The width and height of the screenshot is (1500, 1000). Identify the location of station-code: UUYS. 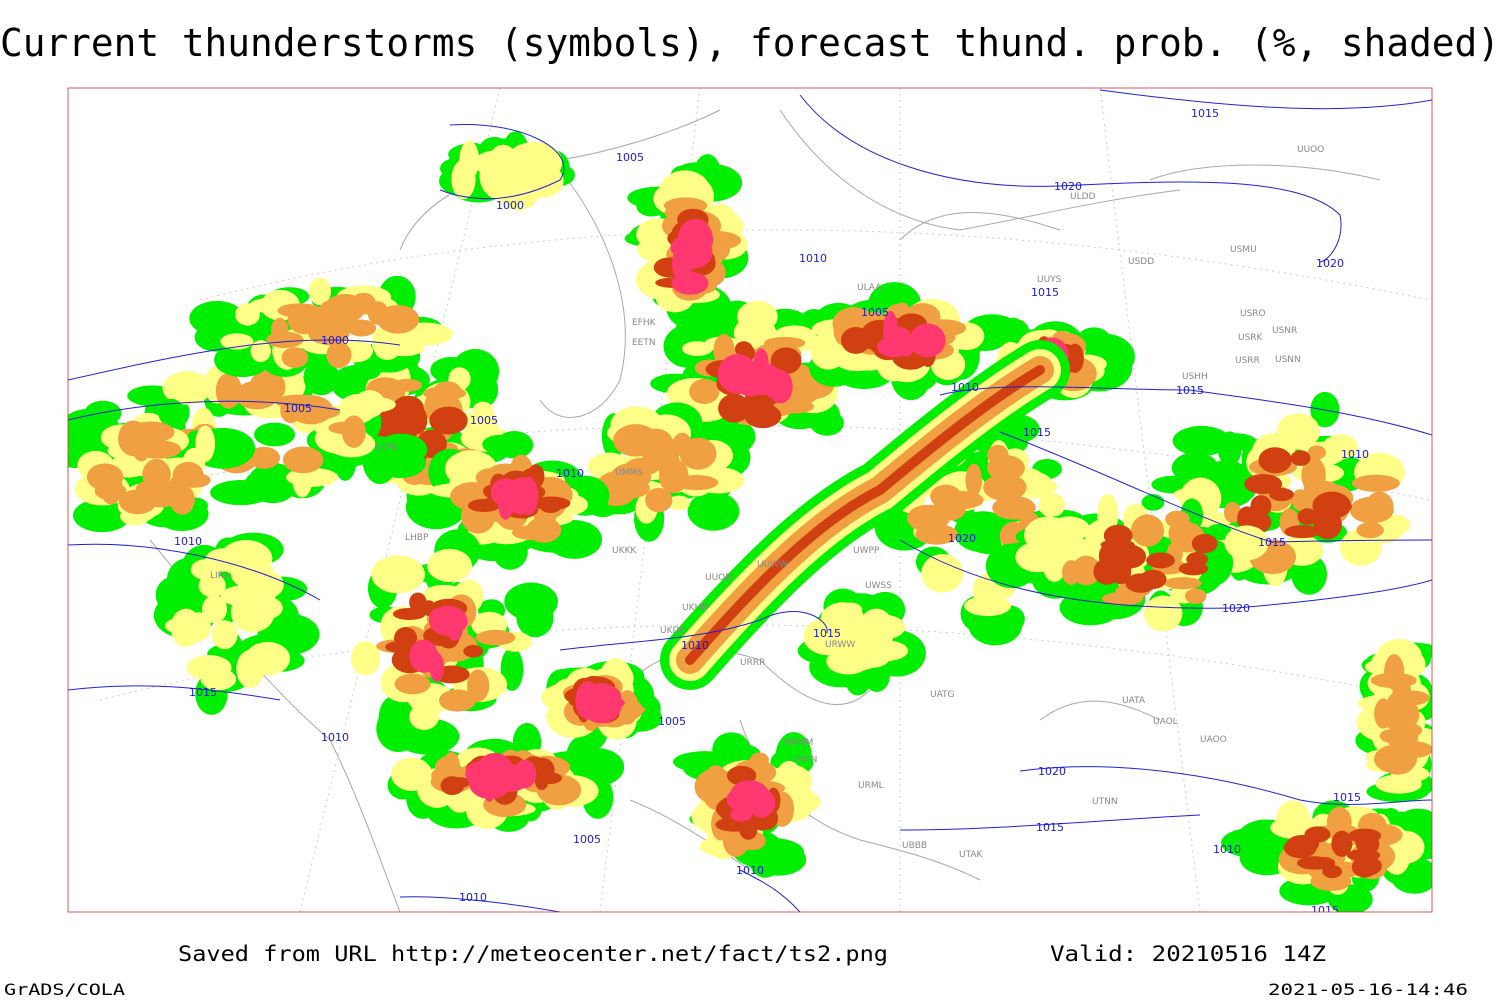
(1049, 280).